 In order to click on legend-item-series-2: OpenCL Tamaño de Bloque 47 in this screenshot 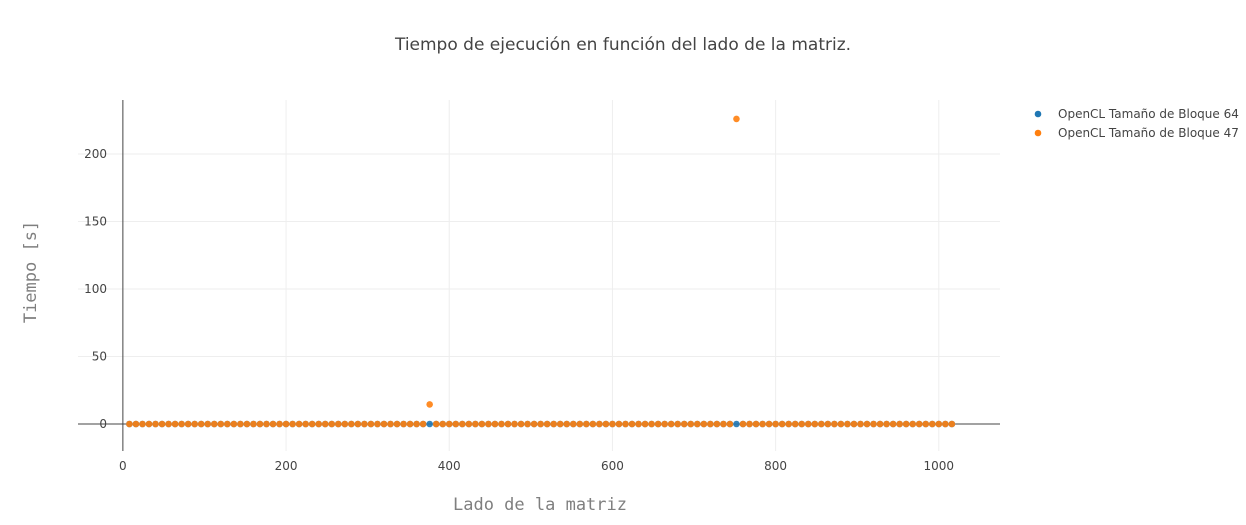, I will do `click(1136, 133)`.